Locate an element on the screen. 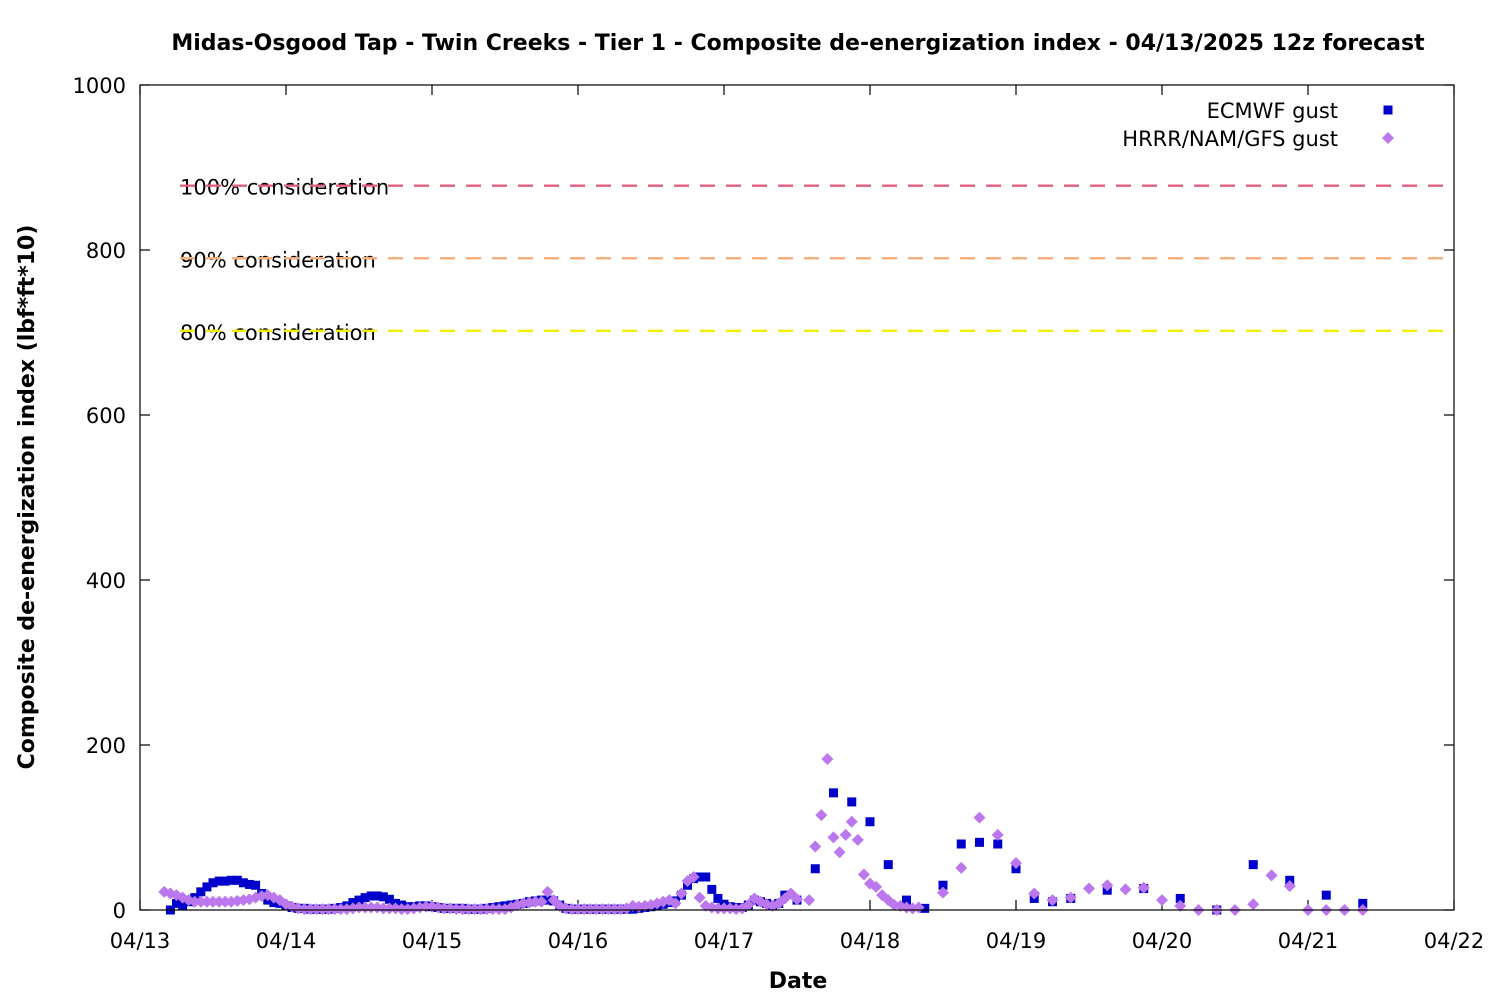 The image size is (1500, 1000). legend: ECMWF gust HRRR/NAM/GFS gust is located at coordinates (1258, 125).